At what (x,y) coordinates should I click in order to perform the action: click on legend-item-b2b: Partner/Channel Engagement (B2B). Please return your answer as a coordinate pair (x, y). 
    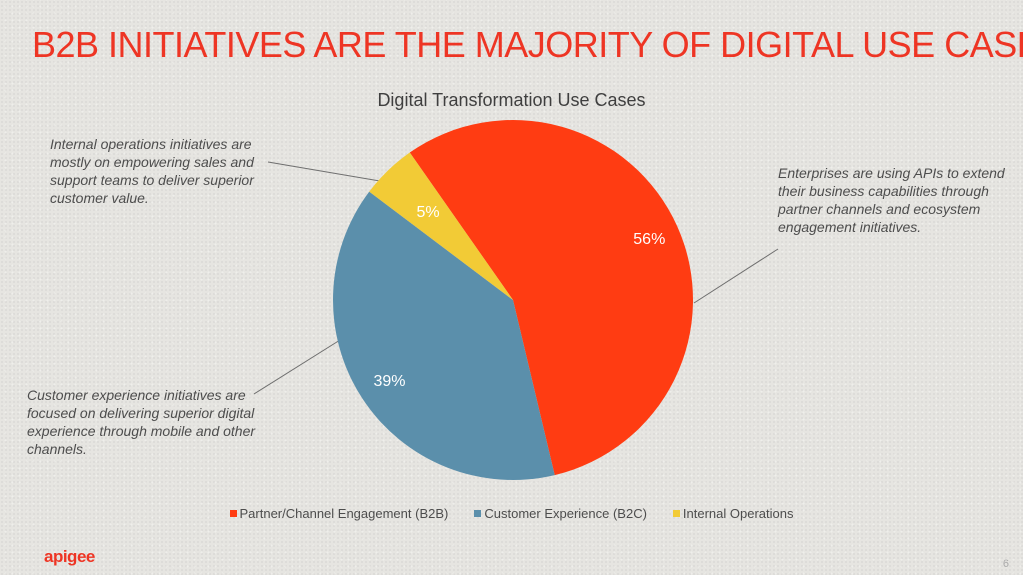
    Looking at the image, I should click on (339, 513).